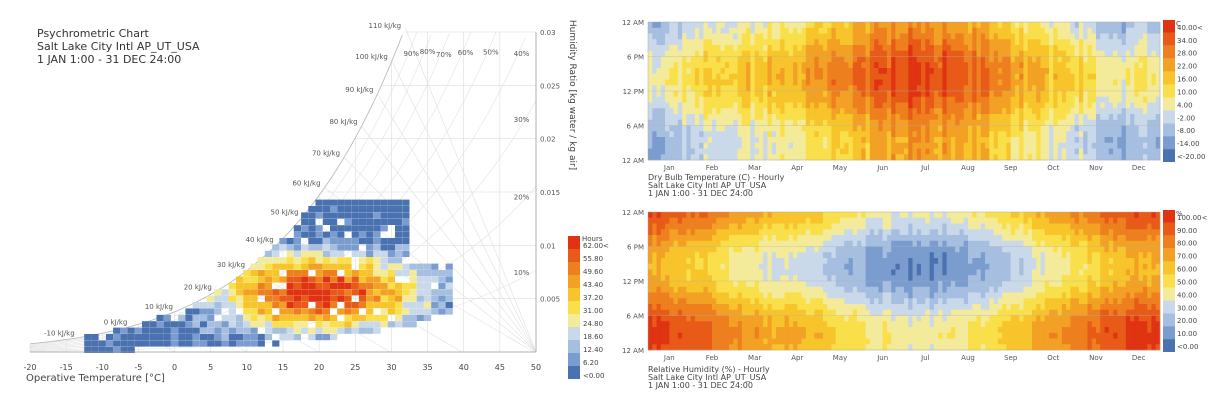 The width and height of the screenshot is (1224, 406). Describe the element at coordinates (1169, 91) in the screenshot. I see `heatmap-legend-swatch` at that location.